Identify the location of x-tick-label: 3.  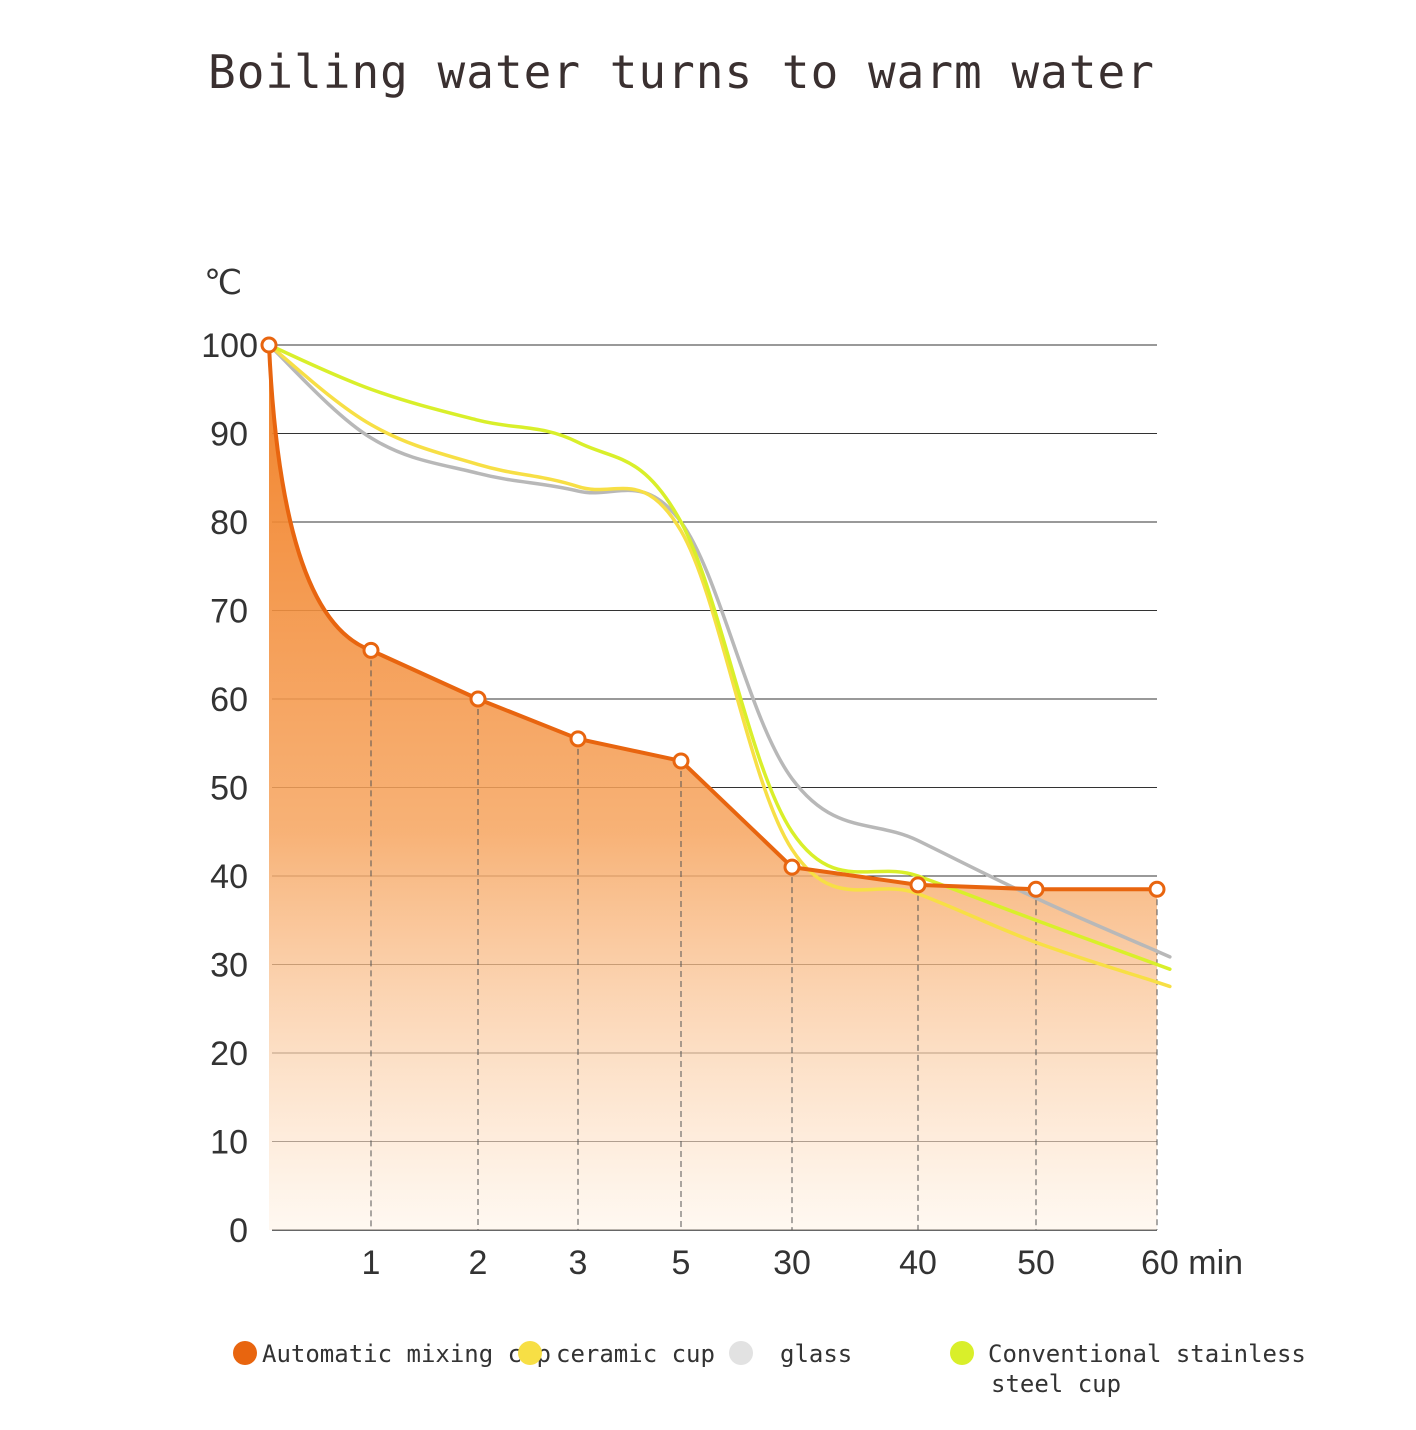
(578, 1263).